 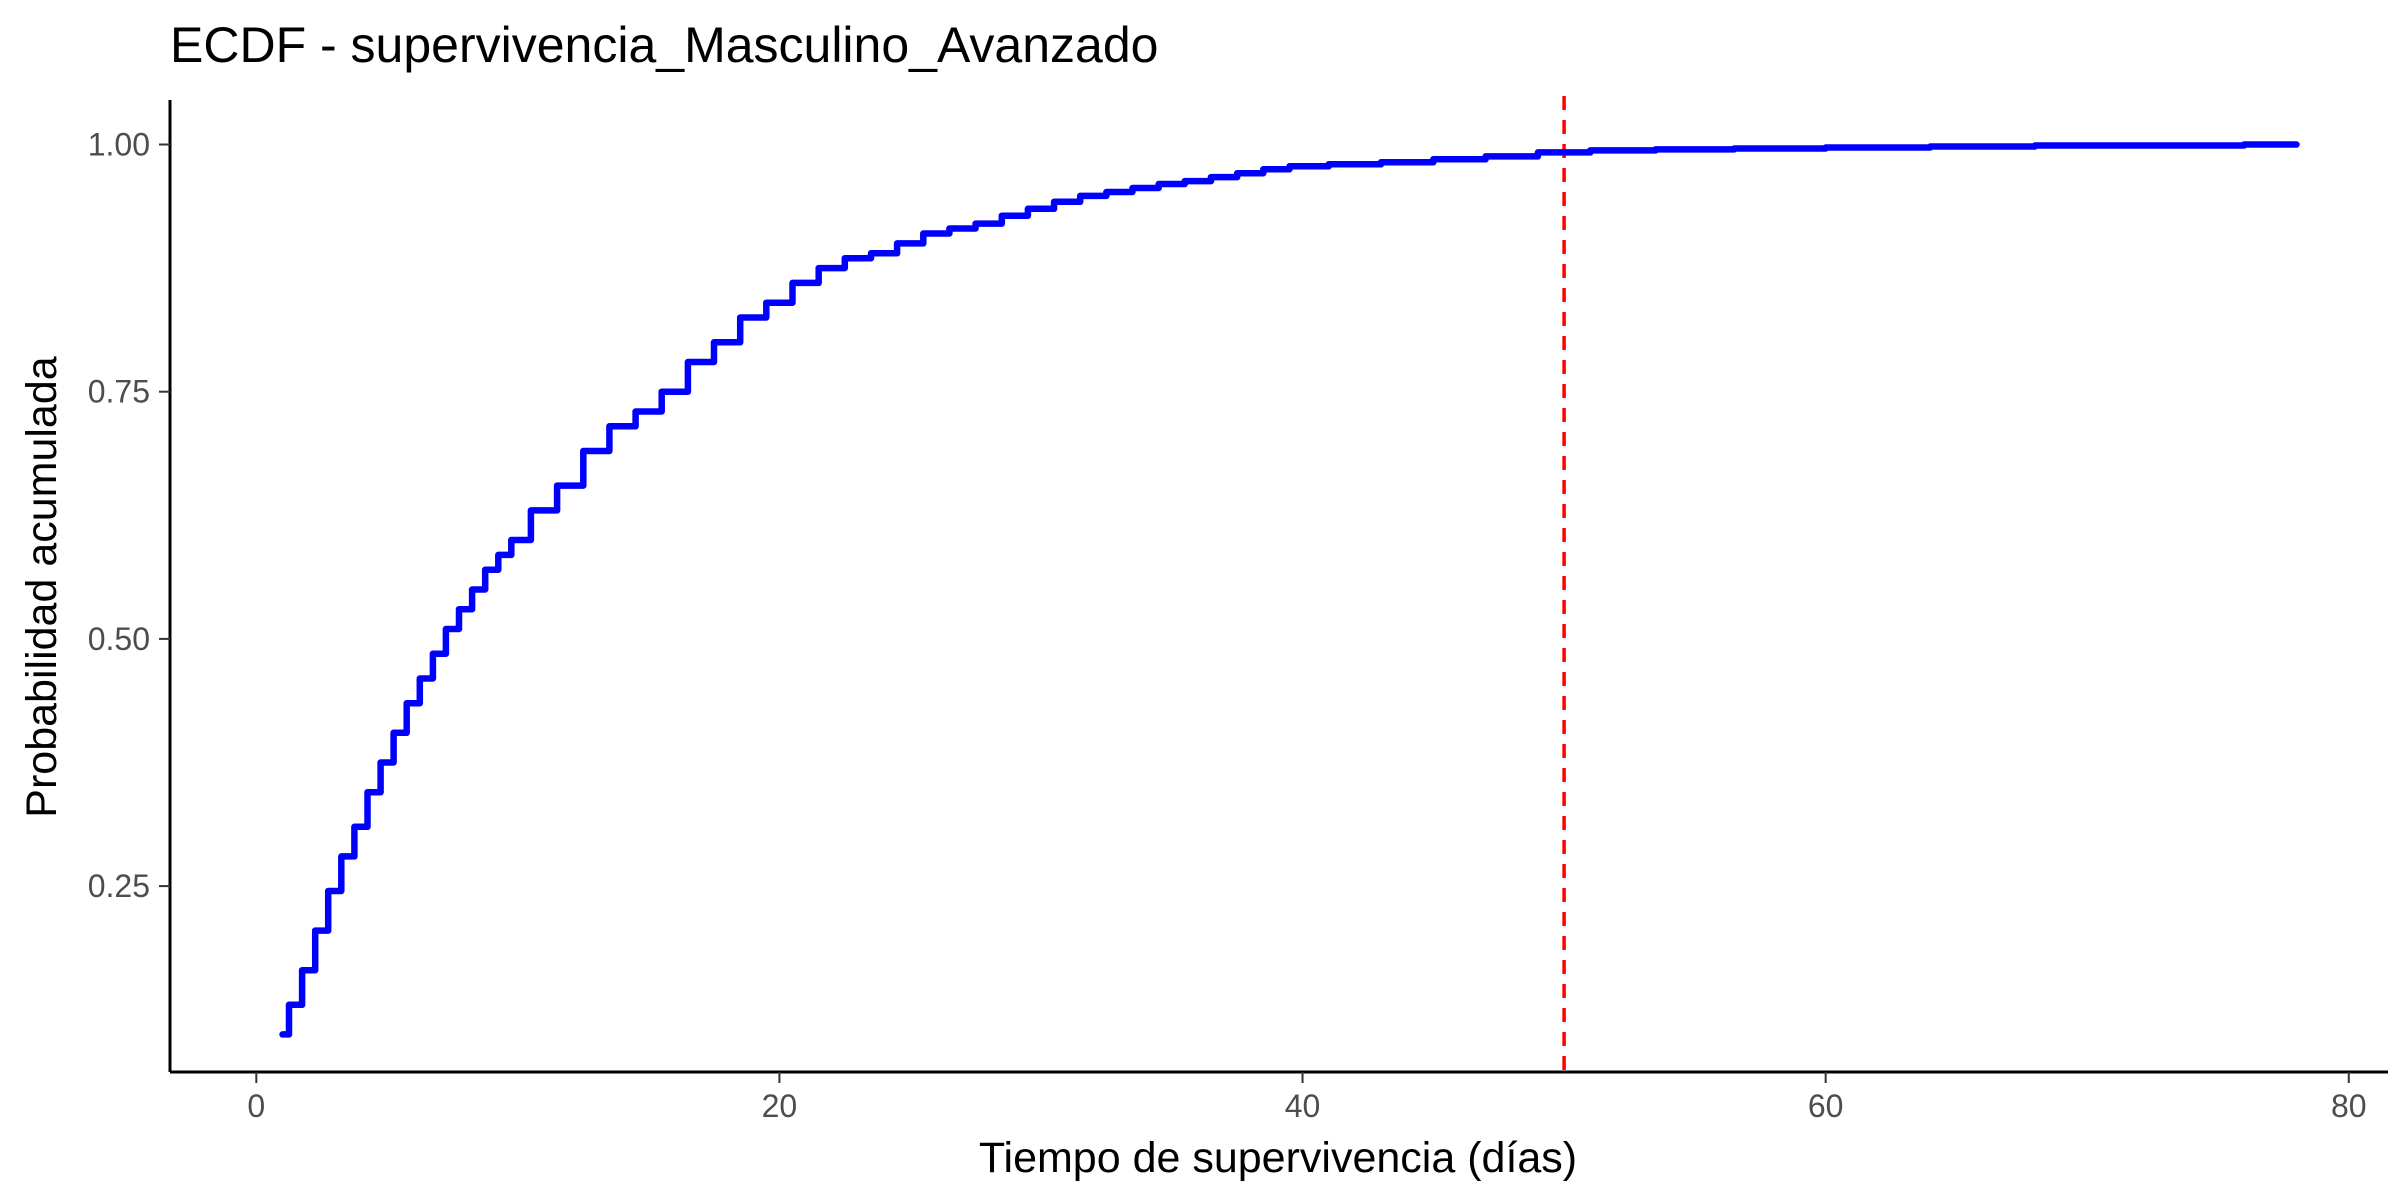 I want to click on x-tick-label: 80, so click(x=2349, y=1106).